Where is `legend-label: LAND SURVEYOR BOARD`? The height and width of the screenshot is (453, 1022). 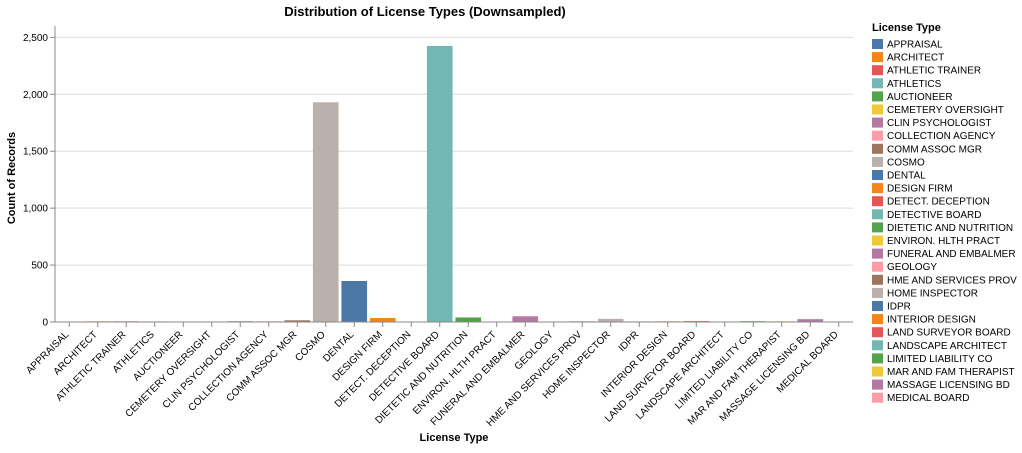 legend-label: LAND SURVEYOR BOARD is located at coordinates (949, 333).